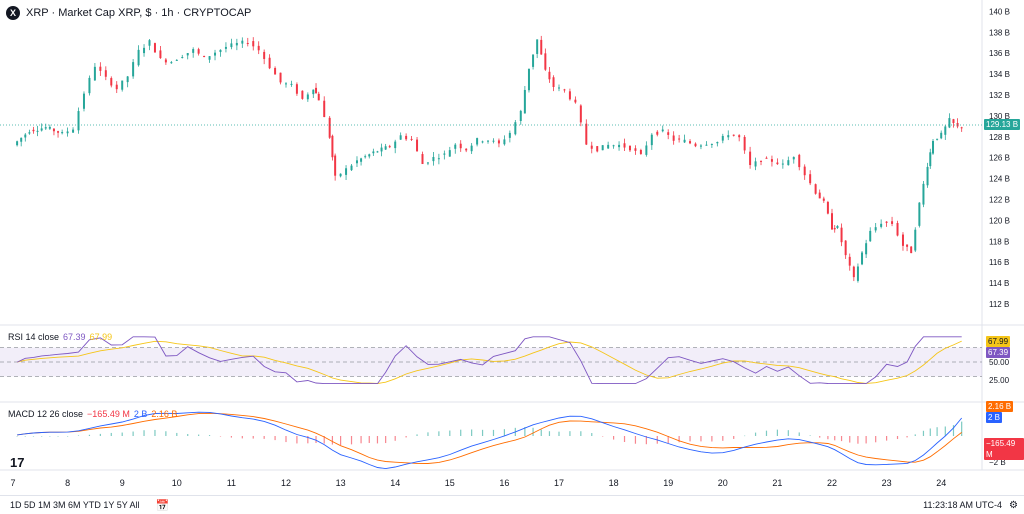 Image resolution: width=1024 pixels, height=514 pixels. I want to click on x-tick-label: 18, so click(614, 483).